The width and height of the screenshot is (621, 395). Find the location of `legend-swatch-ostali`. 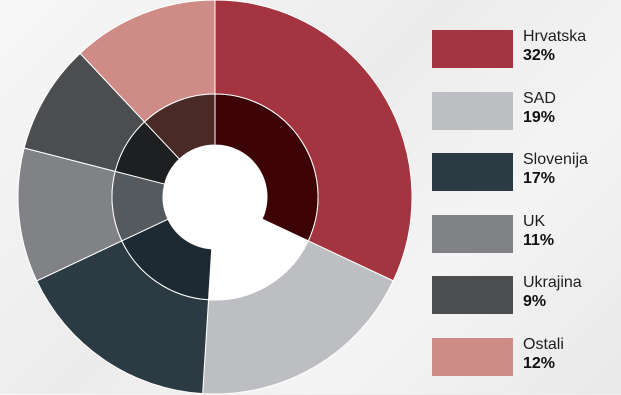

legend-swatch-ostali is located at coordinates (472, 357).